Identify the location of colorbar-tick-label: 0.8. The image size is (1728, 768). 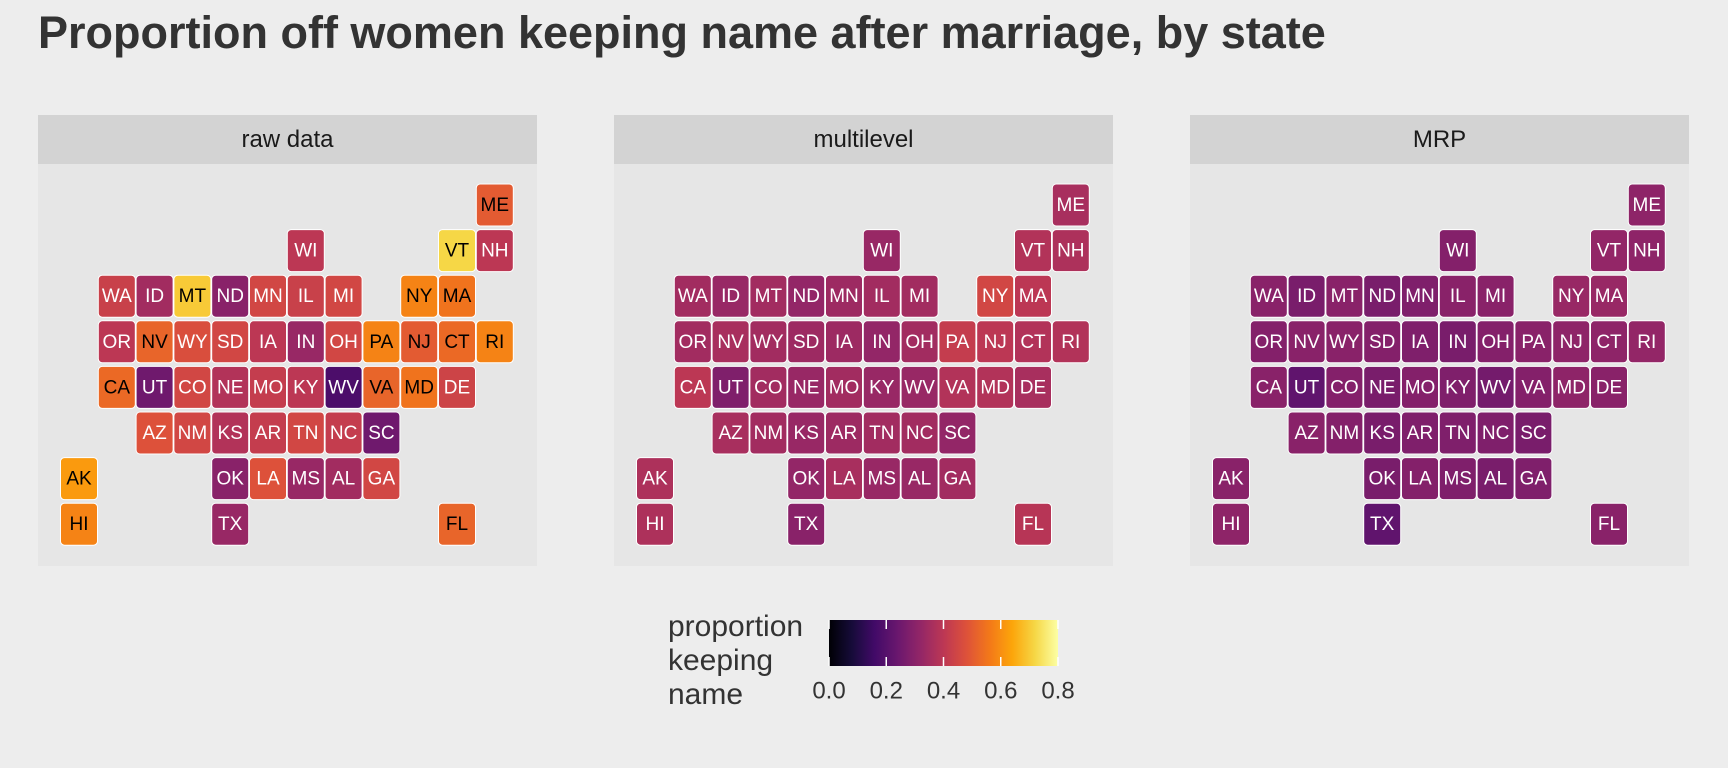
(1057, 690).